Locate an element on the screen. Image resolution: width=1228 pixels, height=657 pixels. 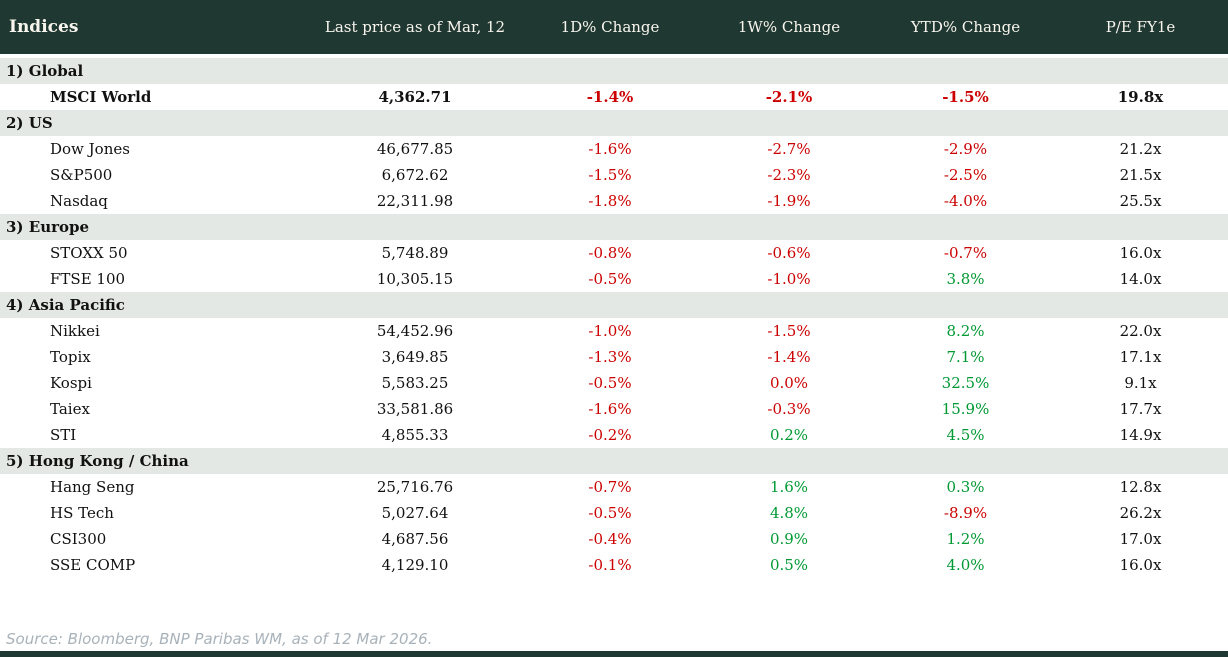
index-name-cell: FTSE 100 is located at coordinates (88, 279).